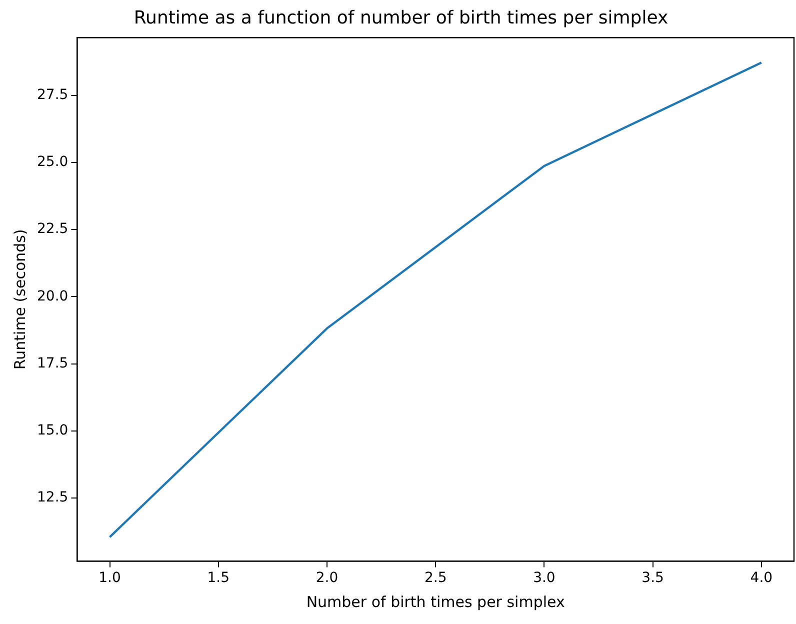 The width and height of the screenshot is (796, 624). Describe the element at coordinates (52, 94) in the screenshot. I see `y-tick-label: 27.5` at that location.